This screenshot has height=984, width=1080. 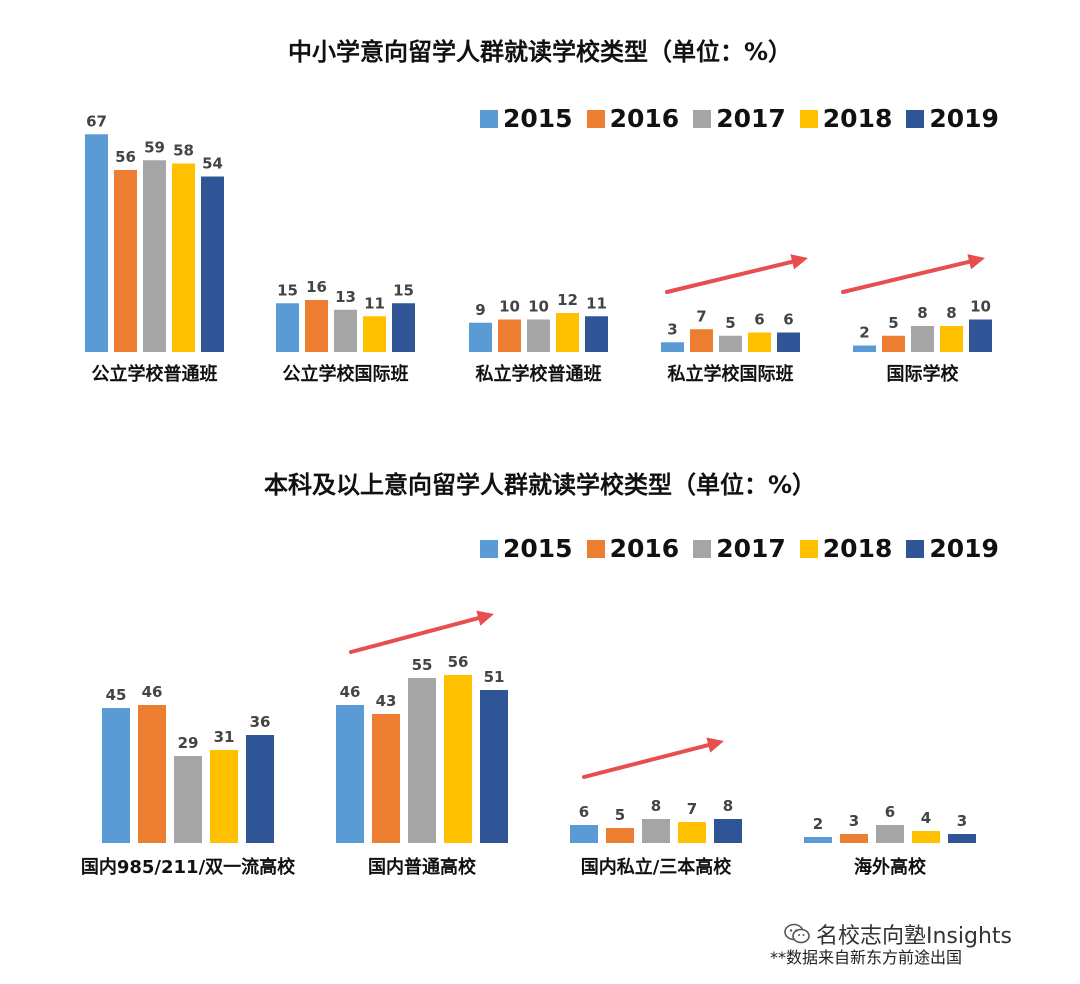 I want to click on wechat-icon, so click(x=797, y=933).